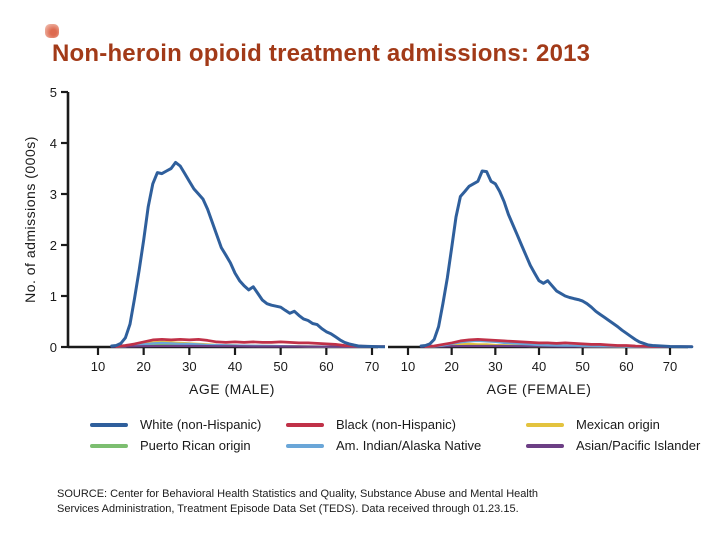  Describe the element at coordinates (396, 424) in the screenshot. I see `legend-label: Black (non-Hispanic)` at that location.